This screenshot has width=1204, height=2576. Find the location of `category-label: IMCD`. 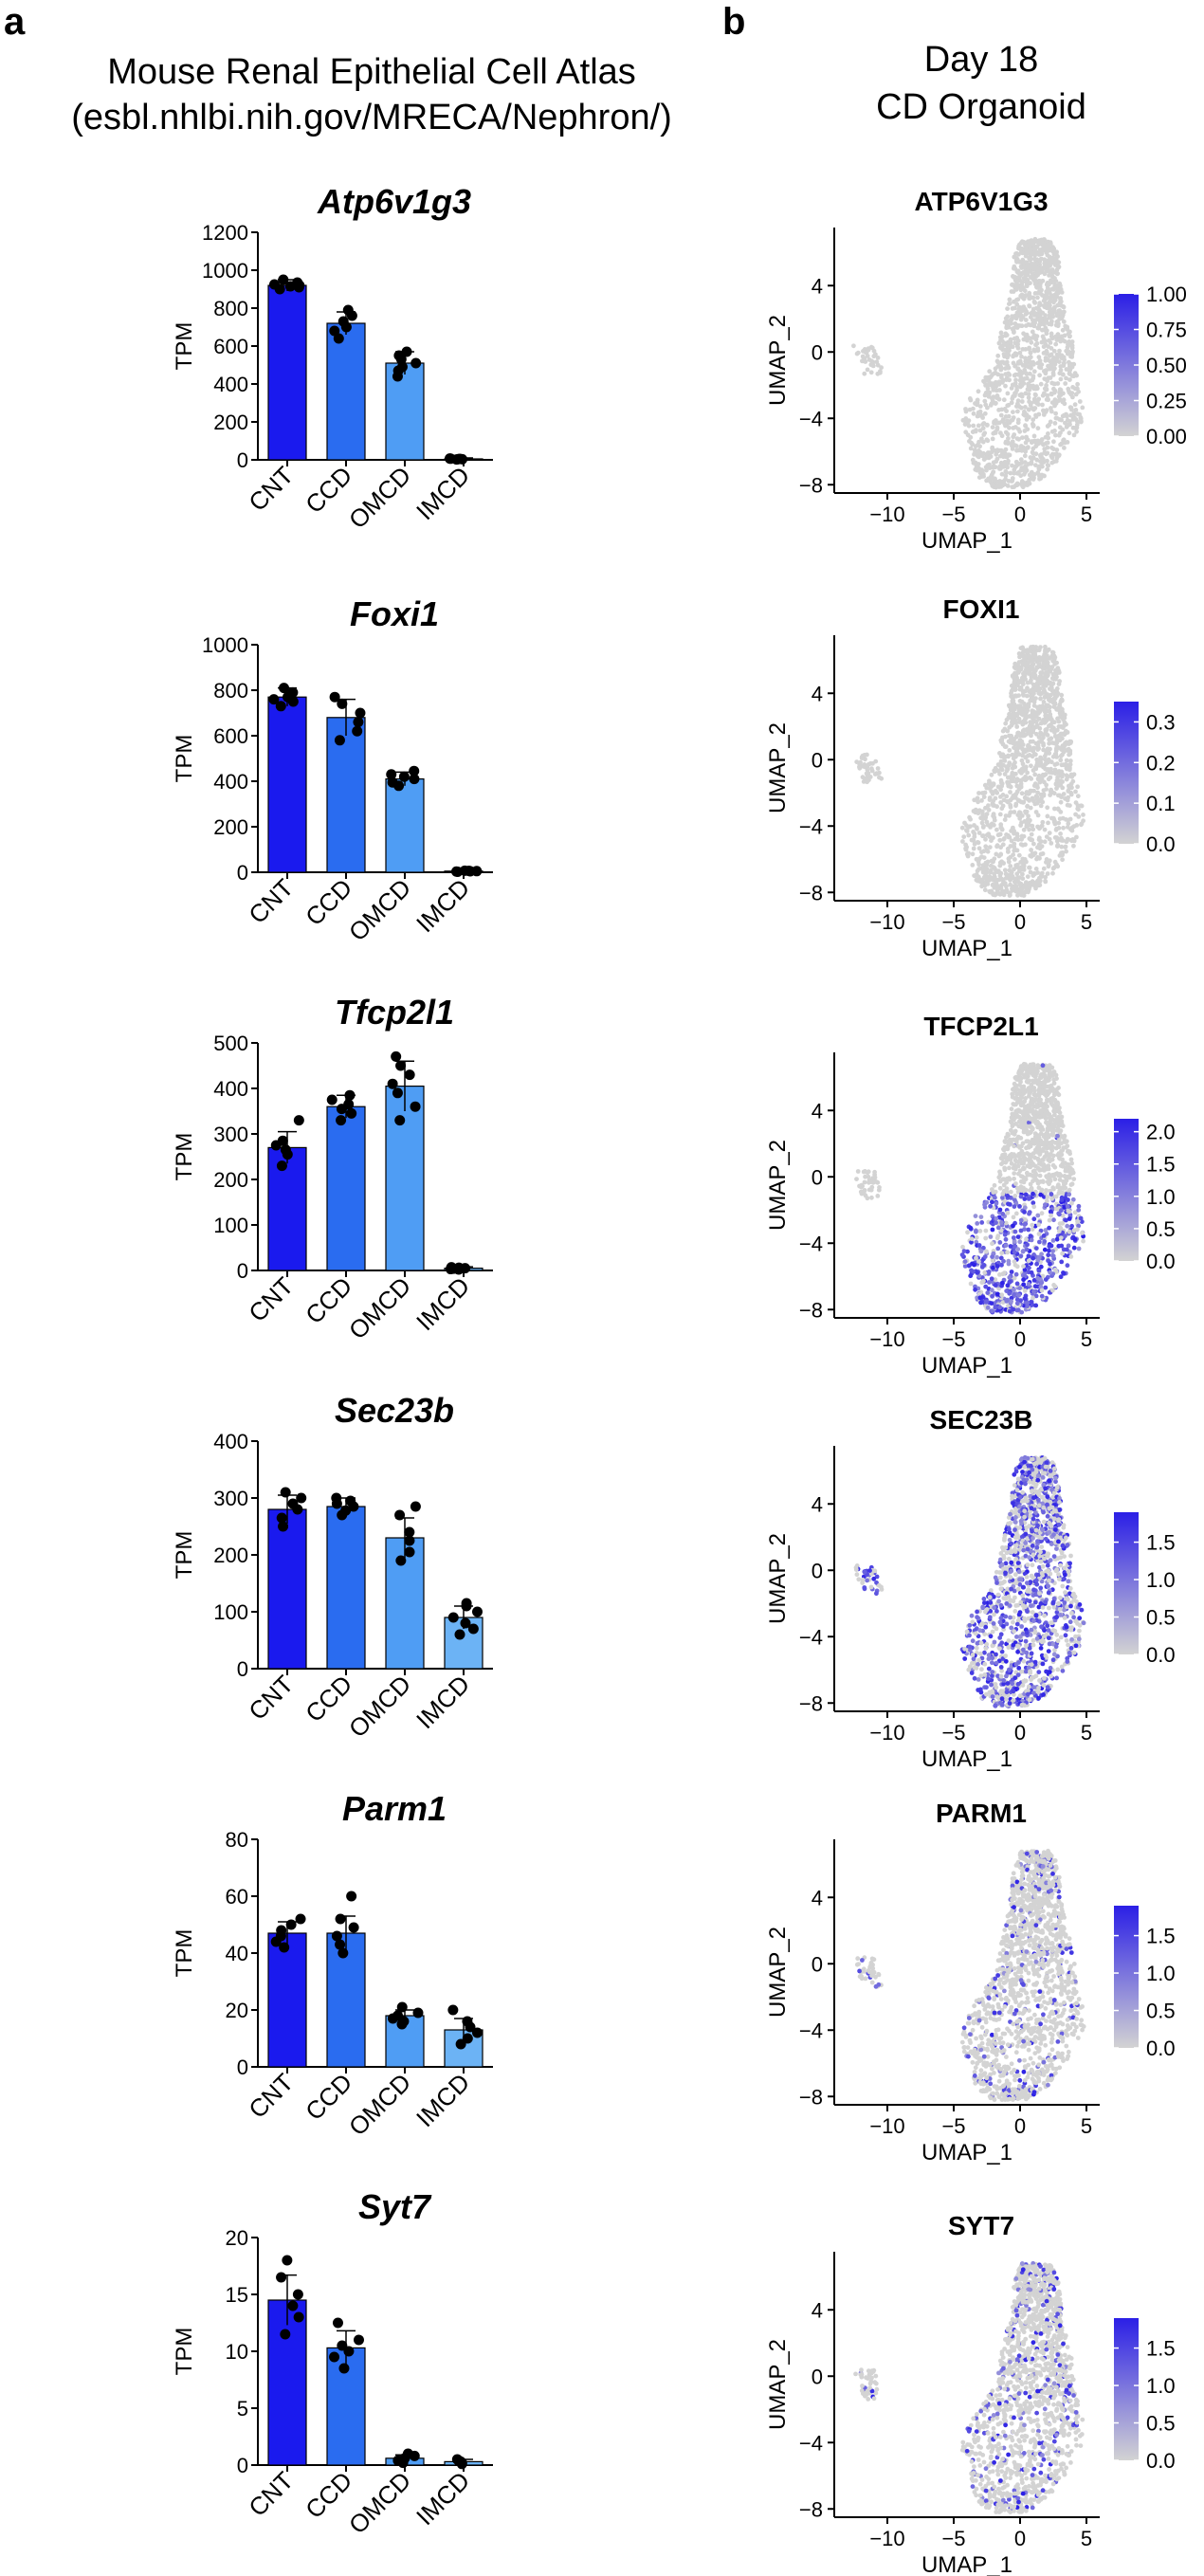

category-label: IMCD is located at coordinates (442, 2100).